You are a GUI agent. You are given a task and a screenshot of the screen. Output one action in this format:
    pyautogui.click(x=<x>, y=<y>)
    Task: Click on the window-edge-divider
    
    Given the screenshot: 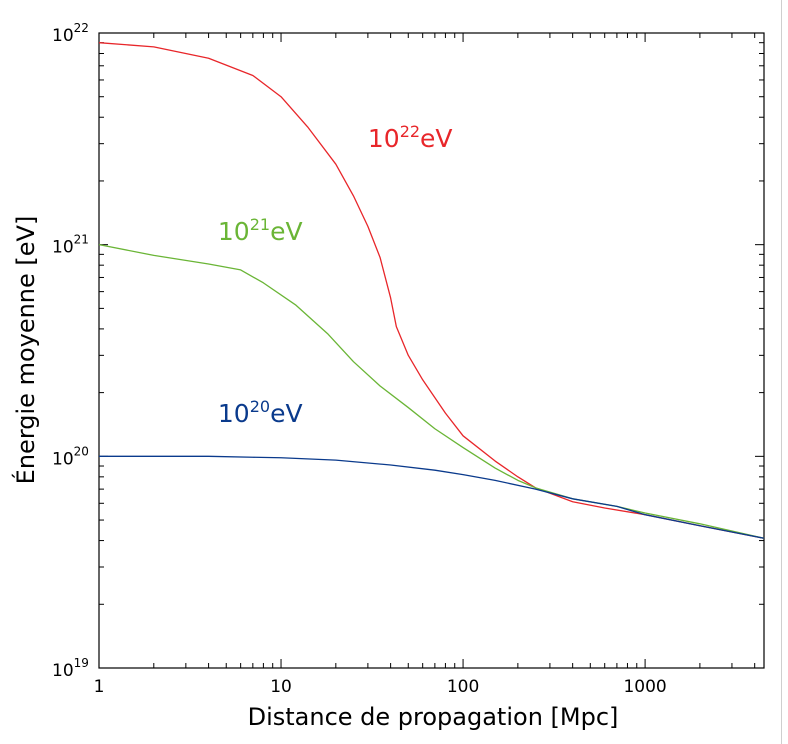 What is the action you would take?
    pyautogui.click(x=781, y=372)
    